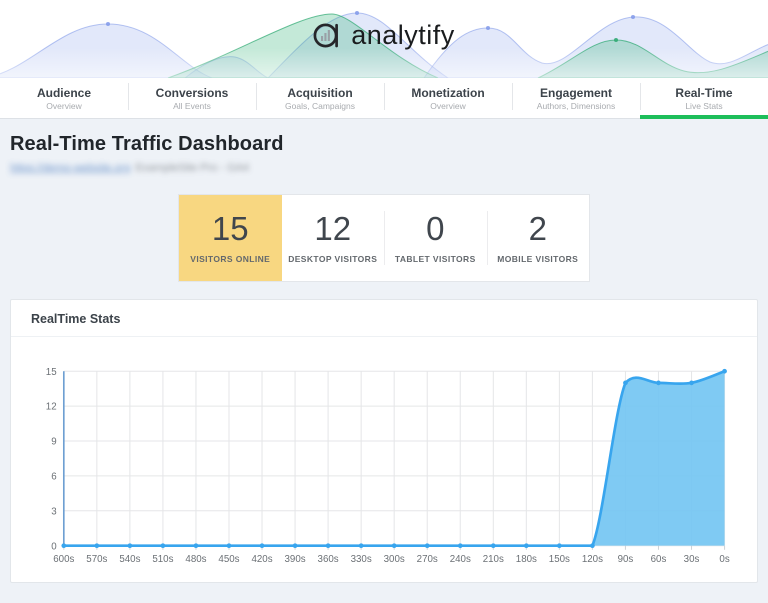 Image resolution: width=768 pixels, height=603 pixels. Describe the element at coordinates (575, 92) in the screenshot. I see `tab-label: Engagement` at that location.